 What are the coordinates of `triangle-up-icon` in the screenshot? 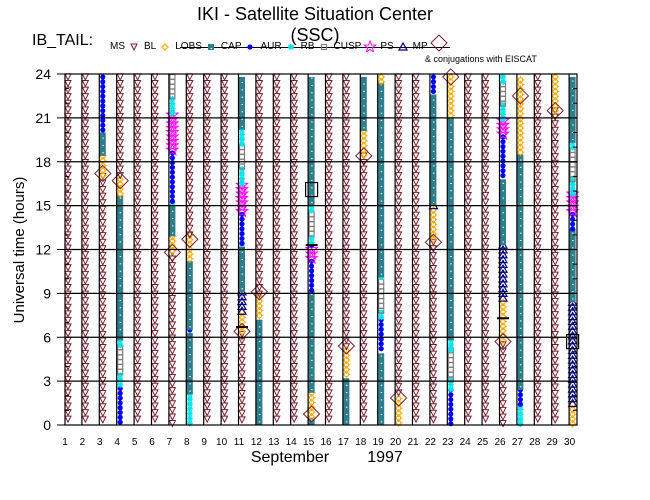 It's located at (402, 46).